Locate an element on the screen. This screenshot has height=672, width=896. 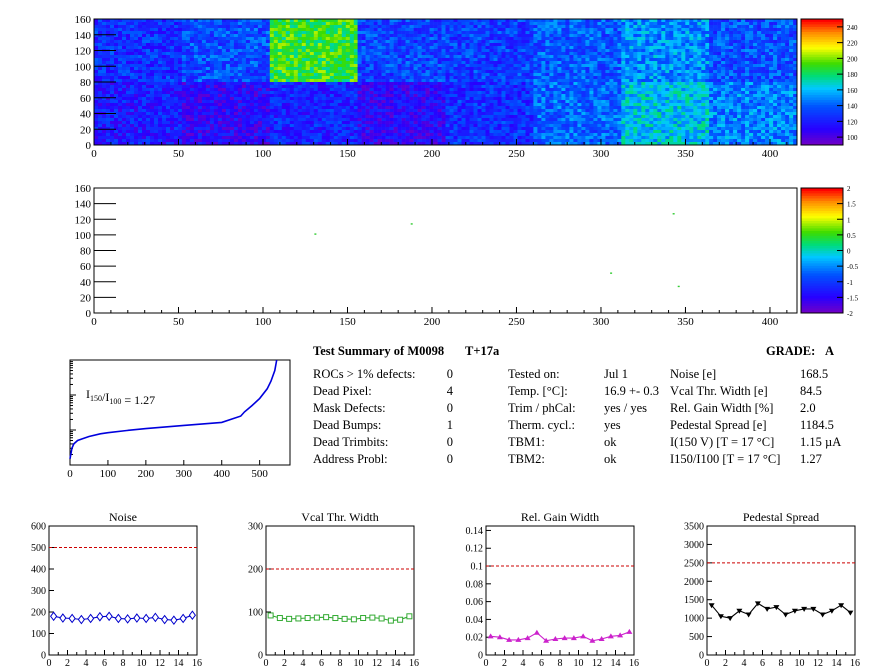
summary-value: 1.27 is located at coordinates (811, 459).